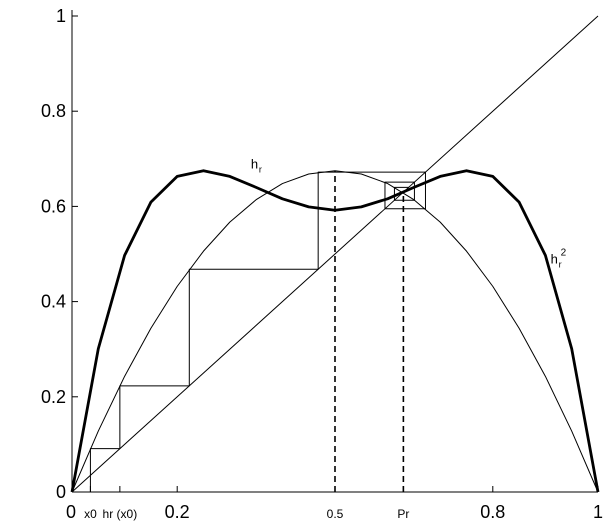 The width and height of the screenshot is (603, 531). I want to click on y-tick-label: 0.4, so click(53, 302).